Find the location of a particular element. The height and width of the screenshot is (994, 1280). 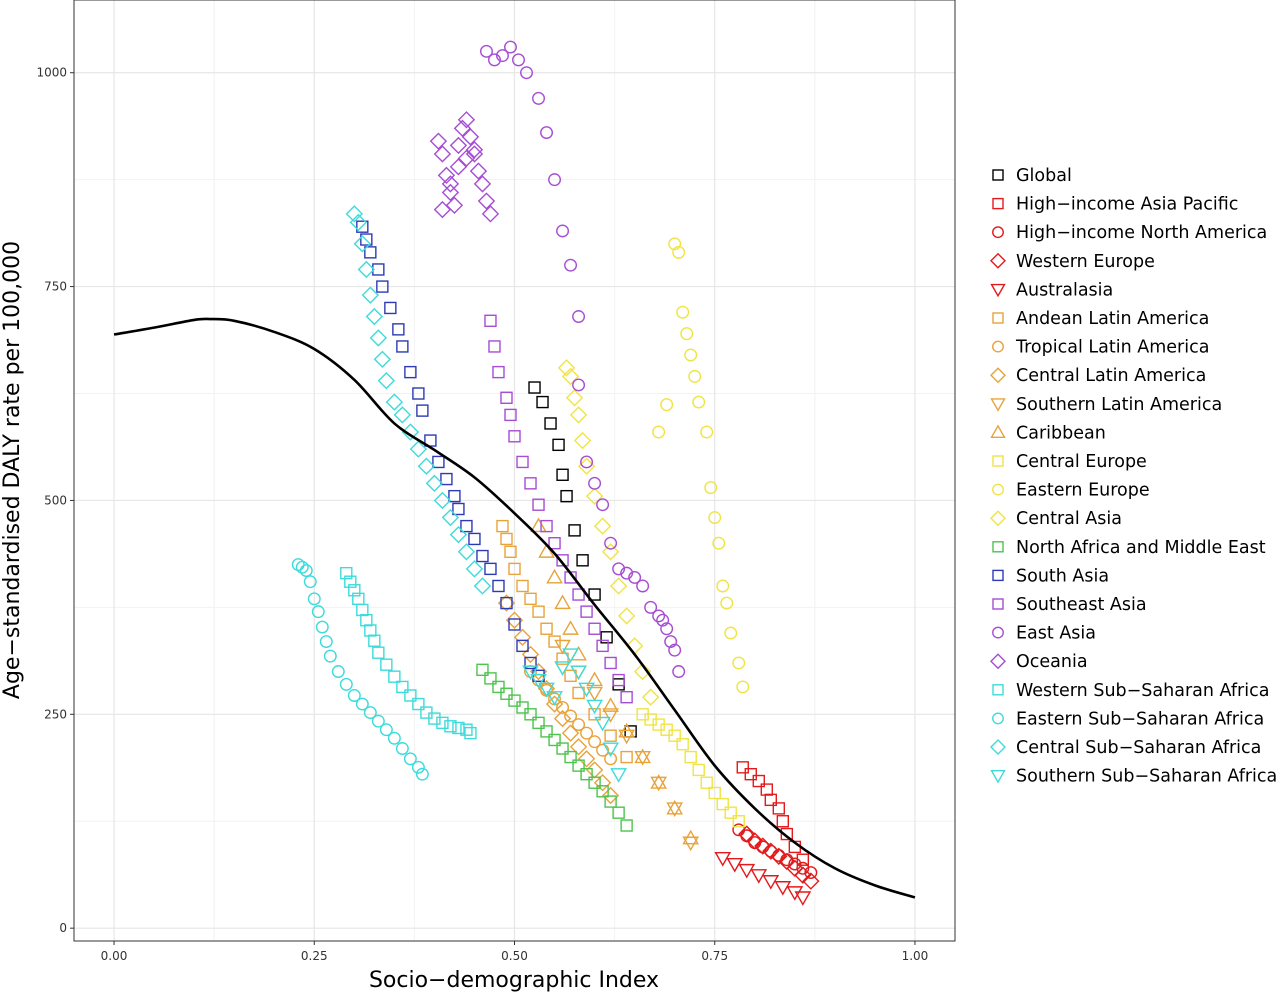

legend-item: Oceania is located at coordinates (1039, 662).